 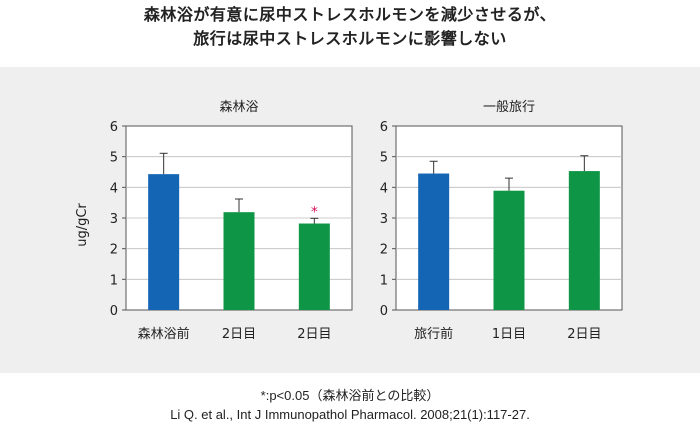 I want to click on title-line-1: 森林浴が有意に尿中ストレスホルモンを減少させるが、, so click(x=350, y=14).